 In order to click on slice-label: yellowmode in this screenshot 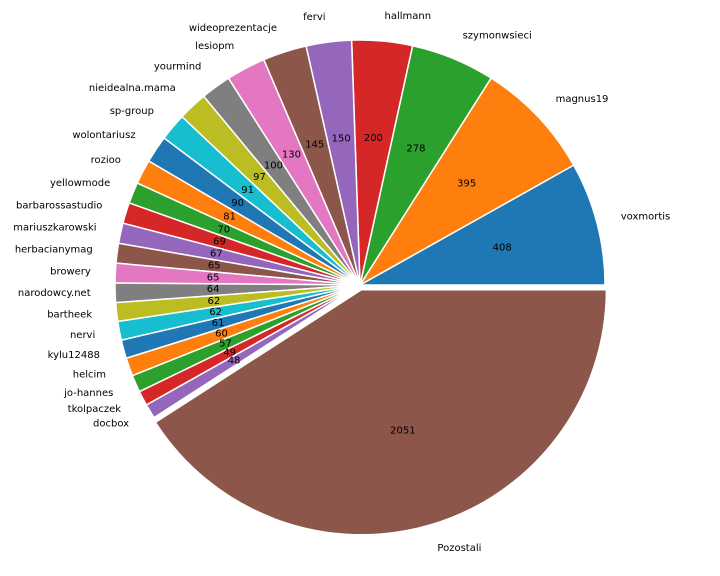, I will do `click(80, 183)`.